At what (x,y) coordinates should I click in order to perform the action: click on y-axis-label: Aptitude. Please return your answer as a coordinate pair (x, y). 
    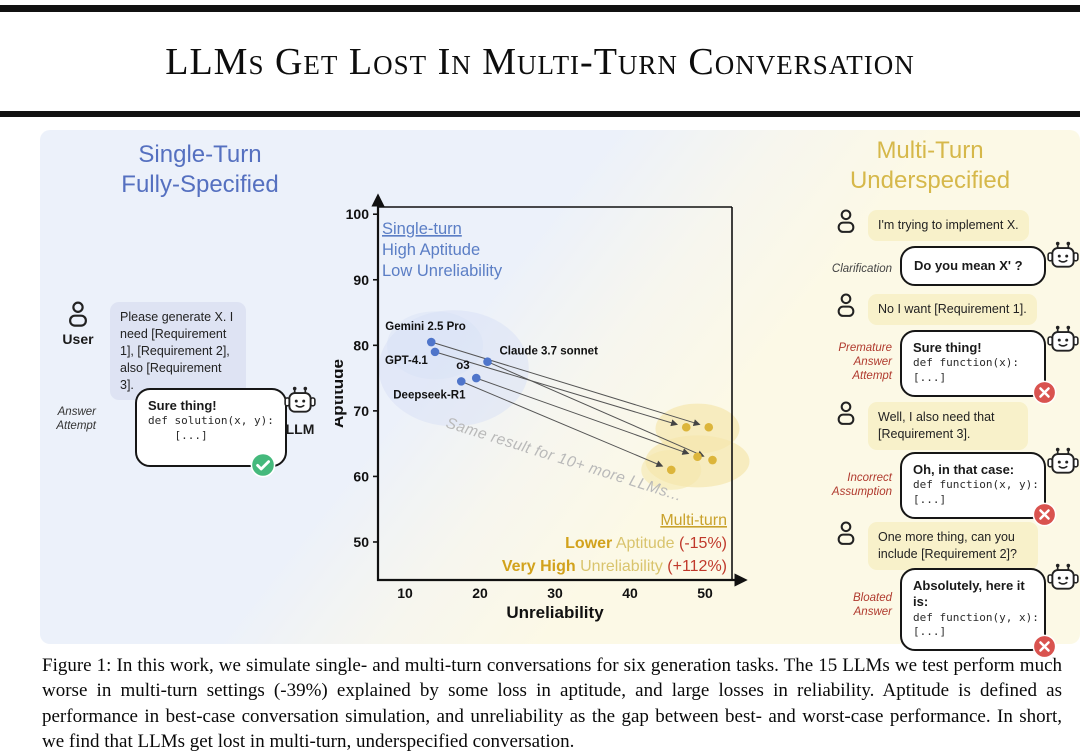
    Looking at the image, I should click on (341, 393).